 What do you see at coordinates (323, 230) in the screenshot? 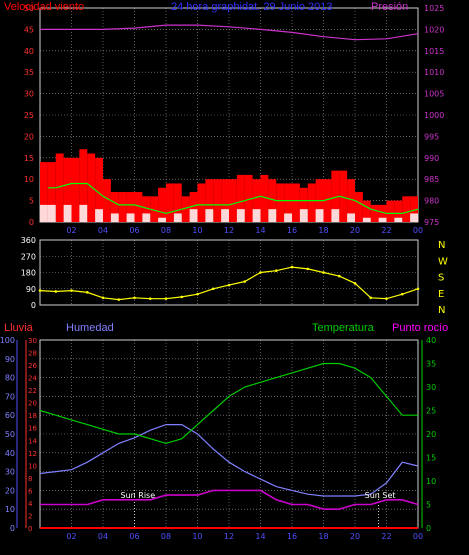
I see `wind-xtick-18: 18` at bounding box center [323, 230].